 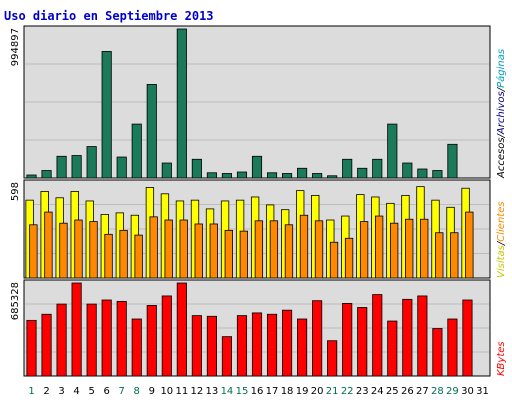 I want to click on x-tick-label: 26, so click(x=407, y=391).